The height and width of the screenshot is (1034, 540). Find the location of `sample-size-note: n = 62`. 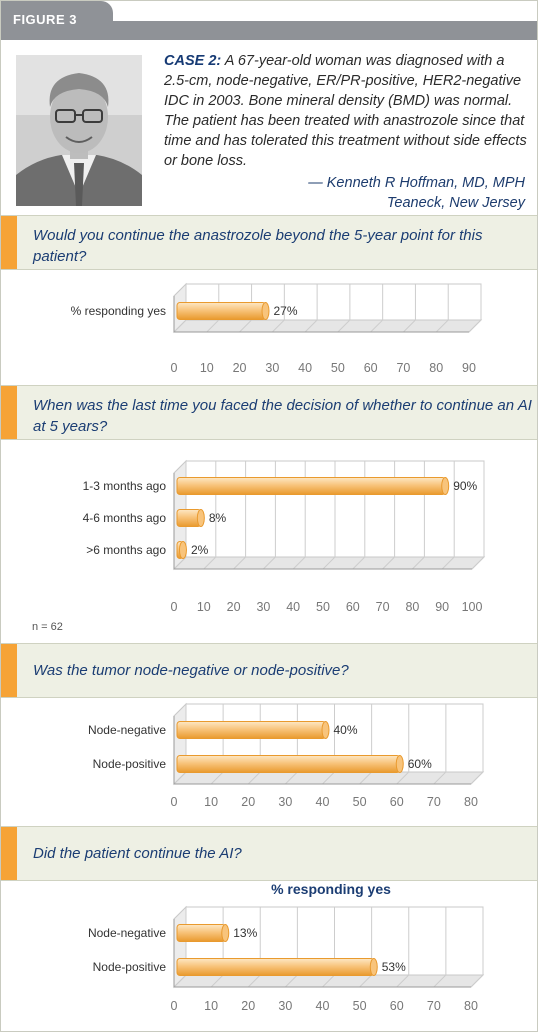

sample-size-note: n = 62 is located at coordinates (47, 627).